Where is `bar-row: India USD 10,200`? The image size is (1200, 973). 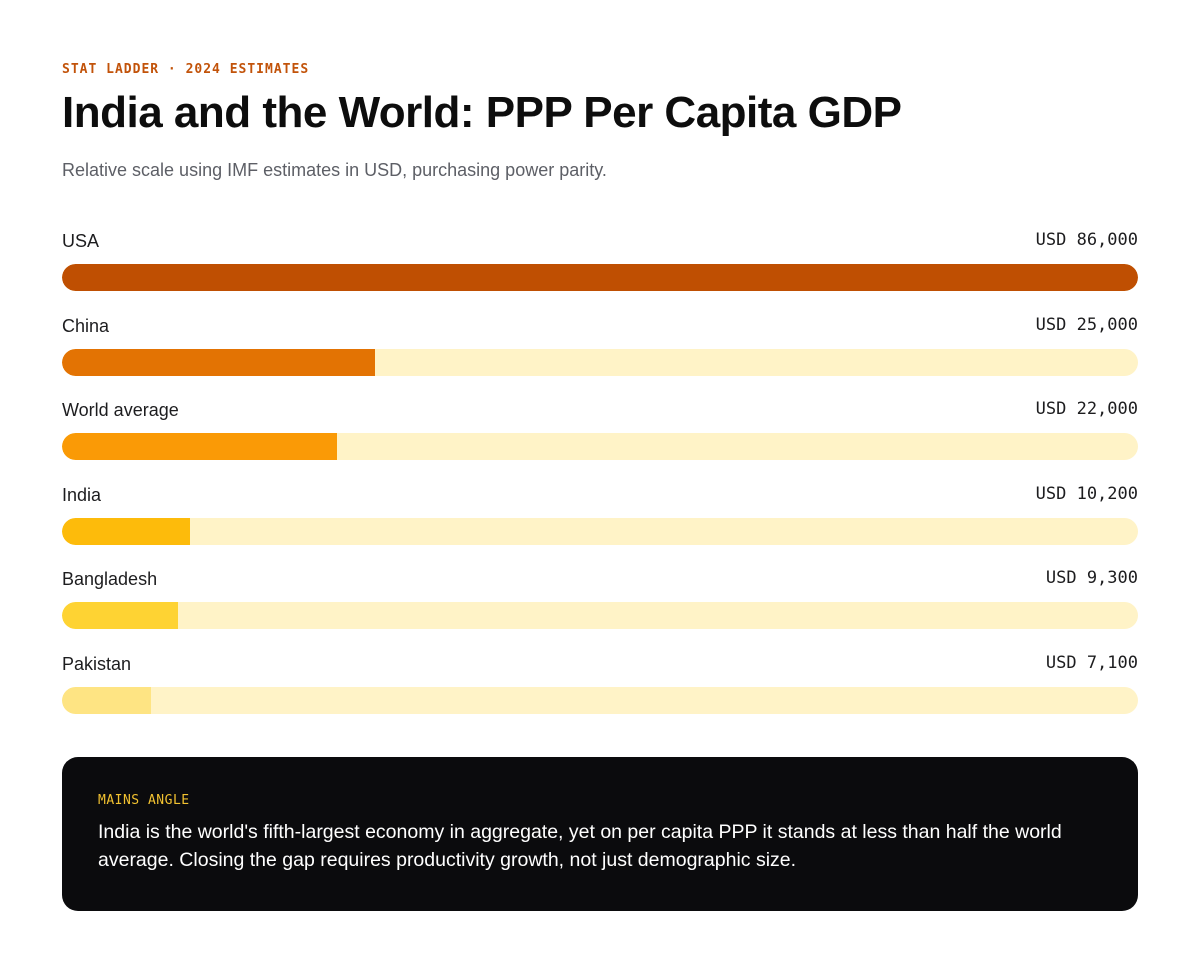 bar-row: India USD 10,200 is located at coordinates (600, 524).